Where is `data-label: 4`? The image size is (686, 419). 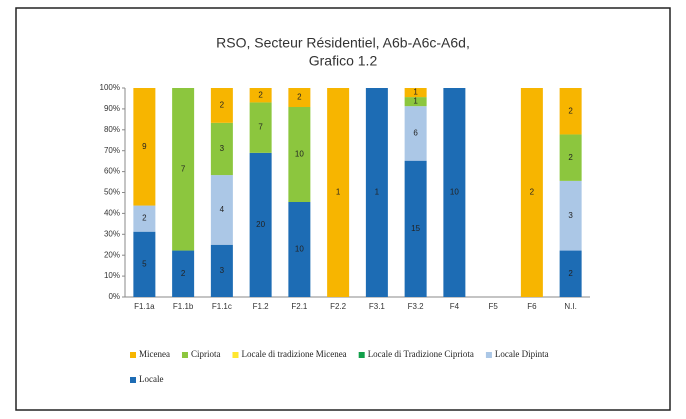
data-label: 4 is located at coordinates (222, 209).